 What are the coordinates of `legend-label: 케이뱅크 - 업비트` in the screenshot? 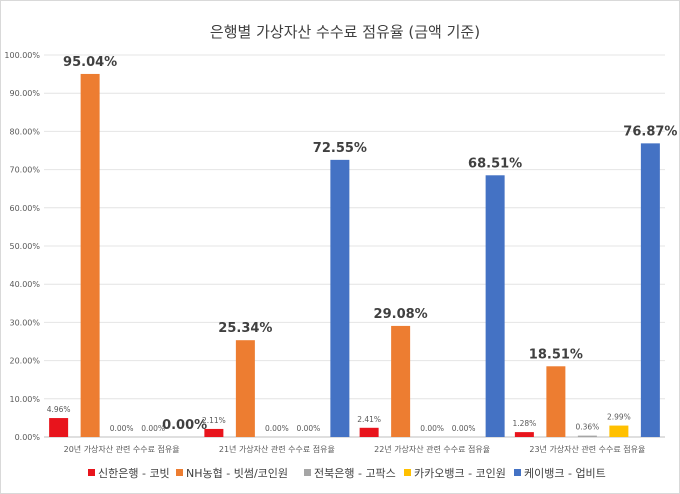 It's located at (565, 473).